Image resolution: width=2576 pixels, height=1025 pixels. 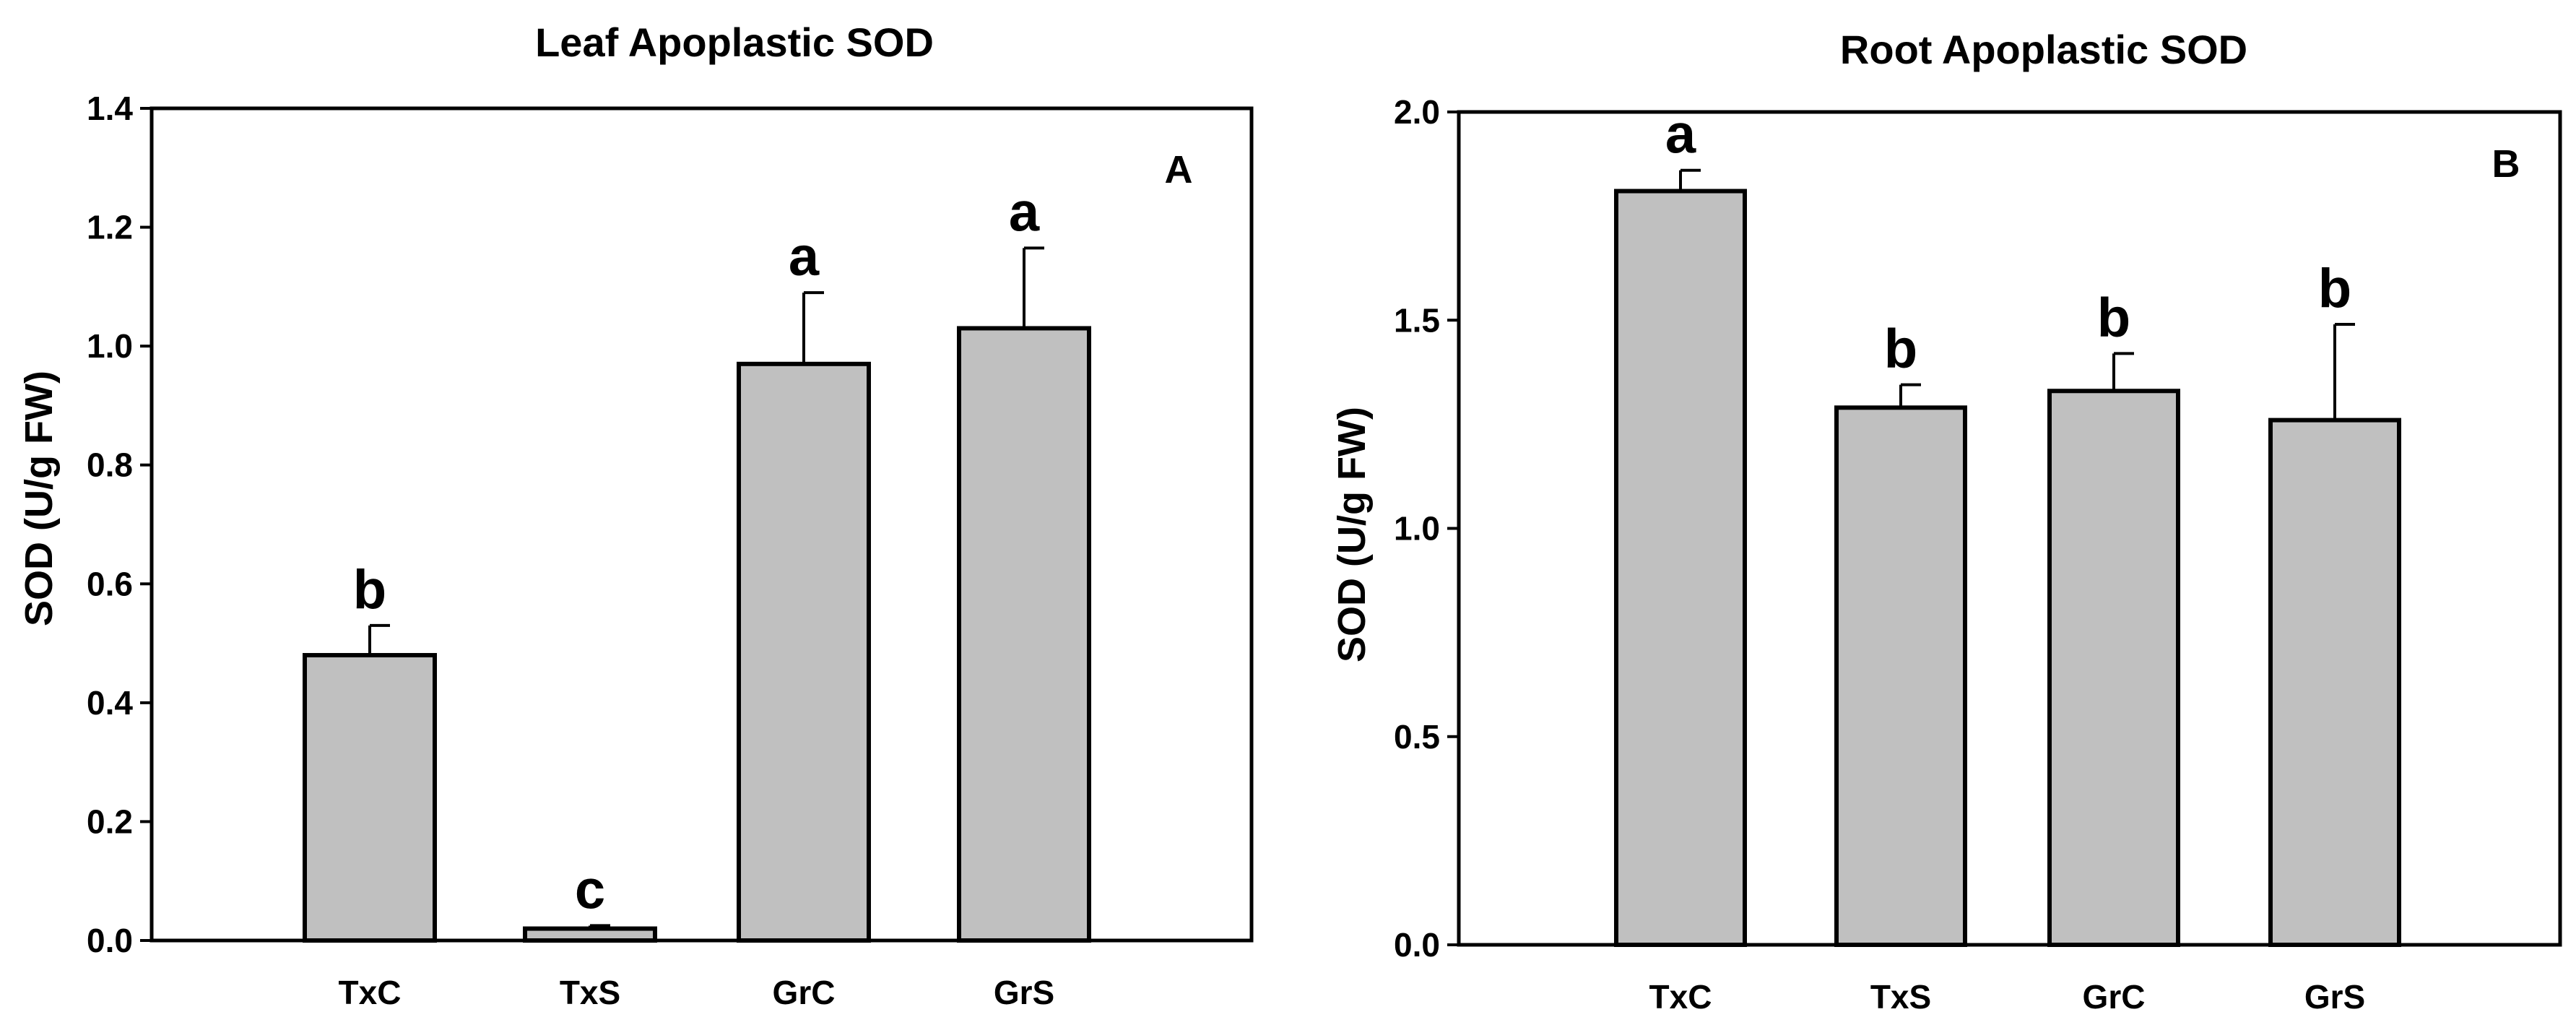 What do you see at coordinates (734, 42) in the screenshot?
I see `chart-title: Leaf Apoplastic SOD` at bounding box center [734, 42].